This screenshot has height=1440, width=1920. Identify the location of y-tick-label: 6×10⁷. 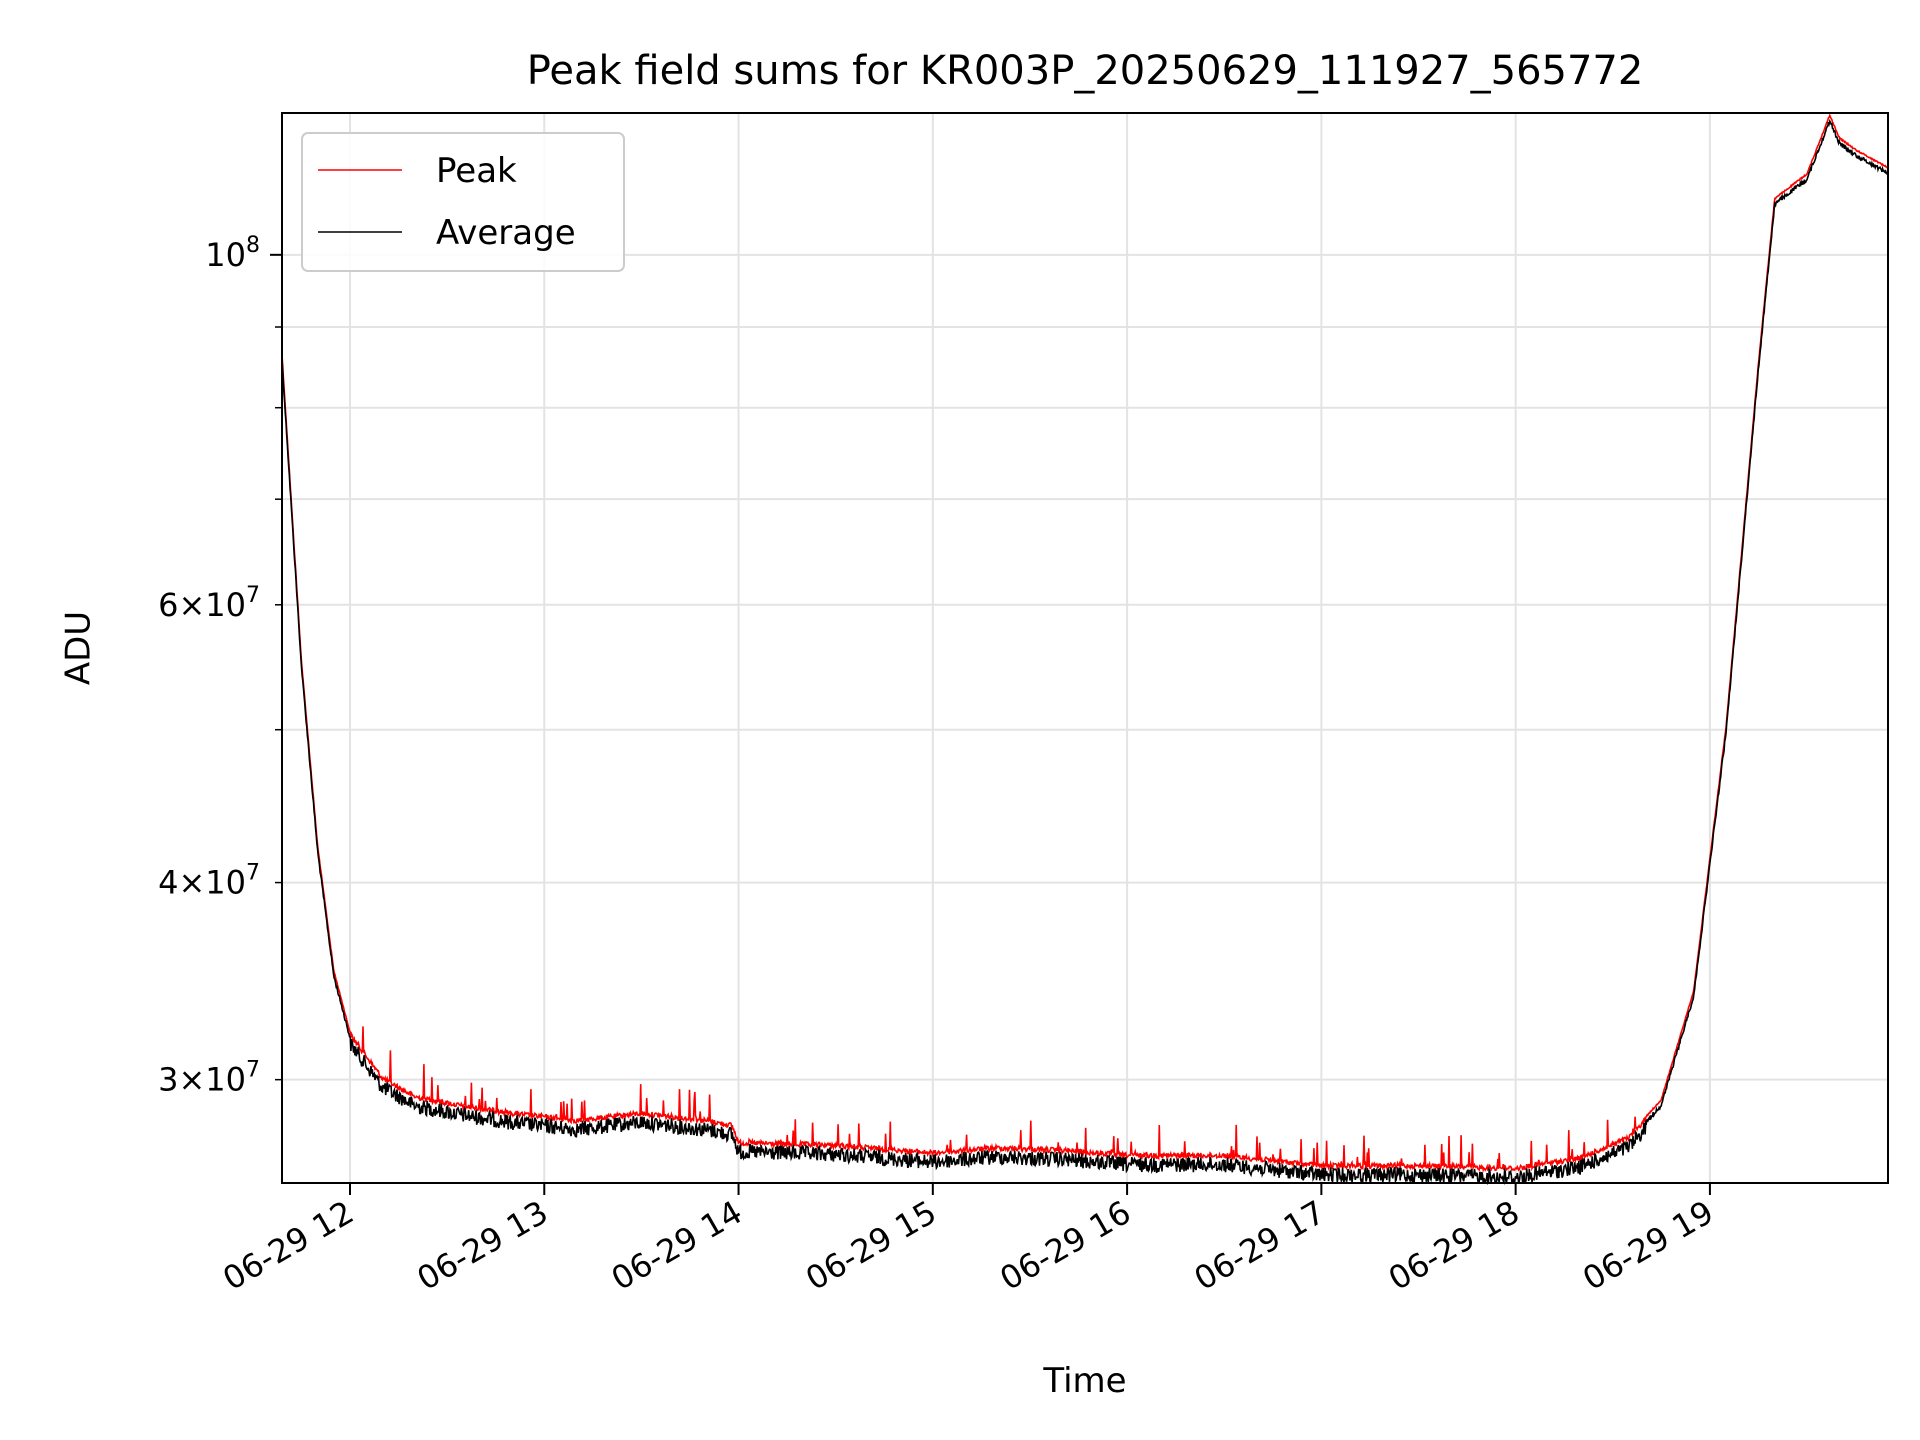
(209, 603).